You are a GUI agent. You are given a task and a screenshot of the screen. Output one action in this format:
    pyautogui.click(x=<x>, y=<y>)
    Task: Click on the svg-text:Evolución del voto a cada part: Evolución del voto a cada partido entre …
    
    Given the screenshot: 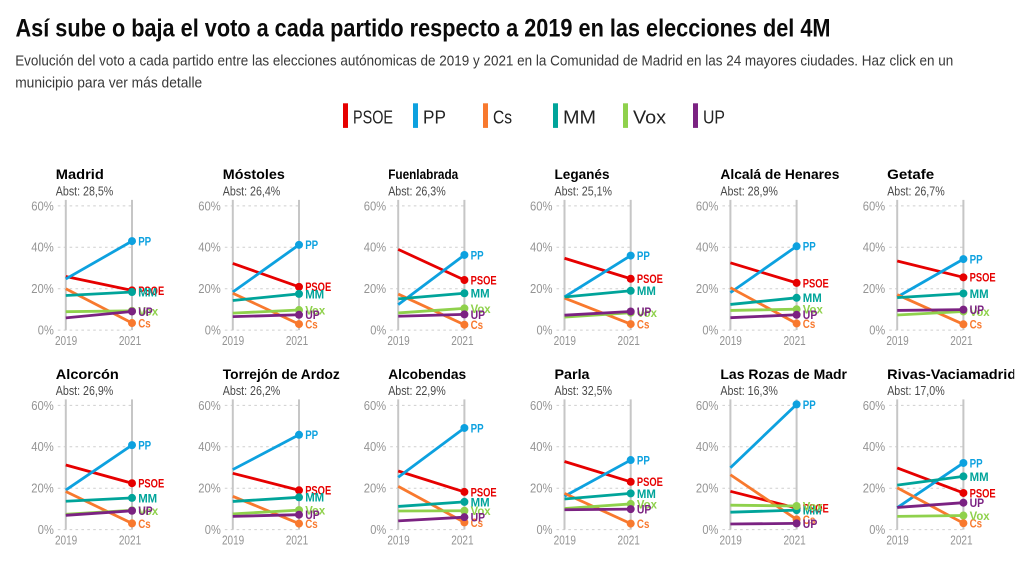 What is the action you would take?
    pyautogui.click(x=484, y=61)
    